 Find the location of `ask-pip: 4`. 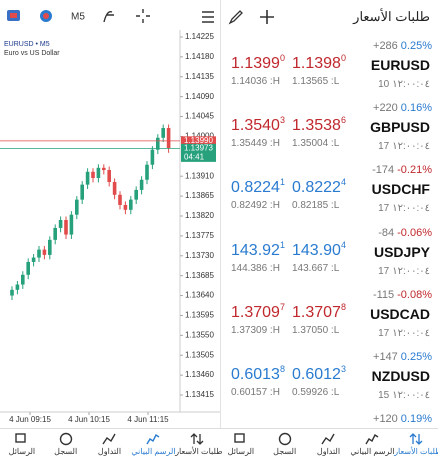

ask-pip: 4 is located at coordinates (343, 182).